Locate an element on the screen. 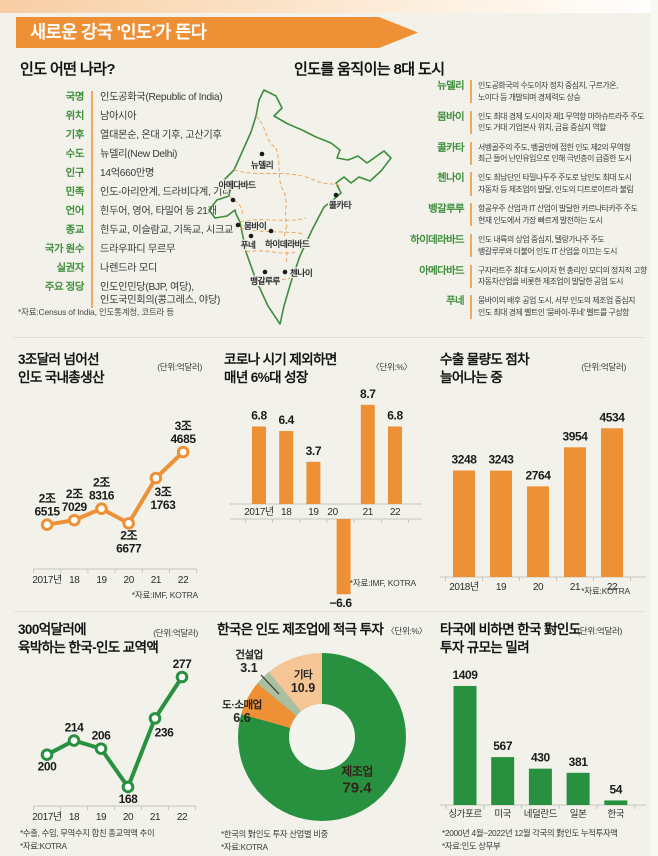  map-city-label: 뱅갈루루 is located at coordinates (265, 280).